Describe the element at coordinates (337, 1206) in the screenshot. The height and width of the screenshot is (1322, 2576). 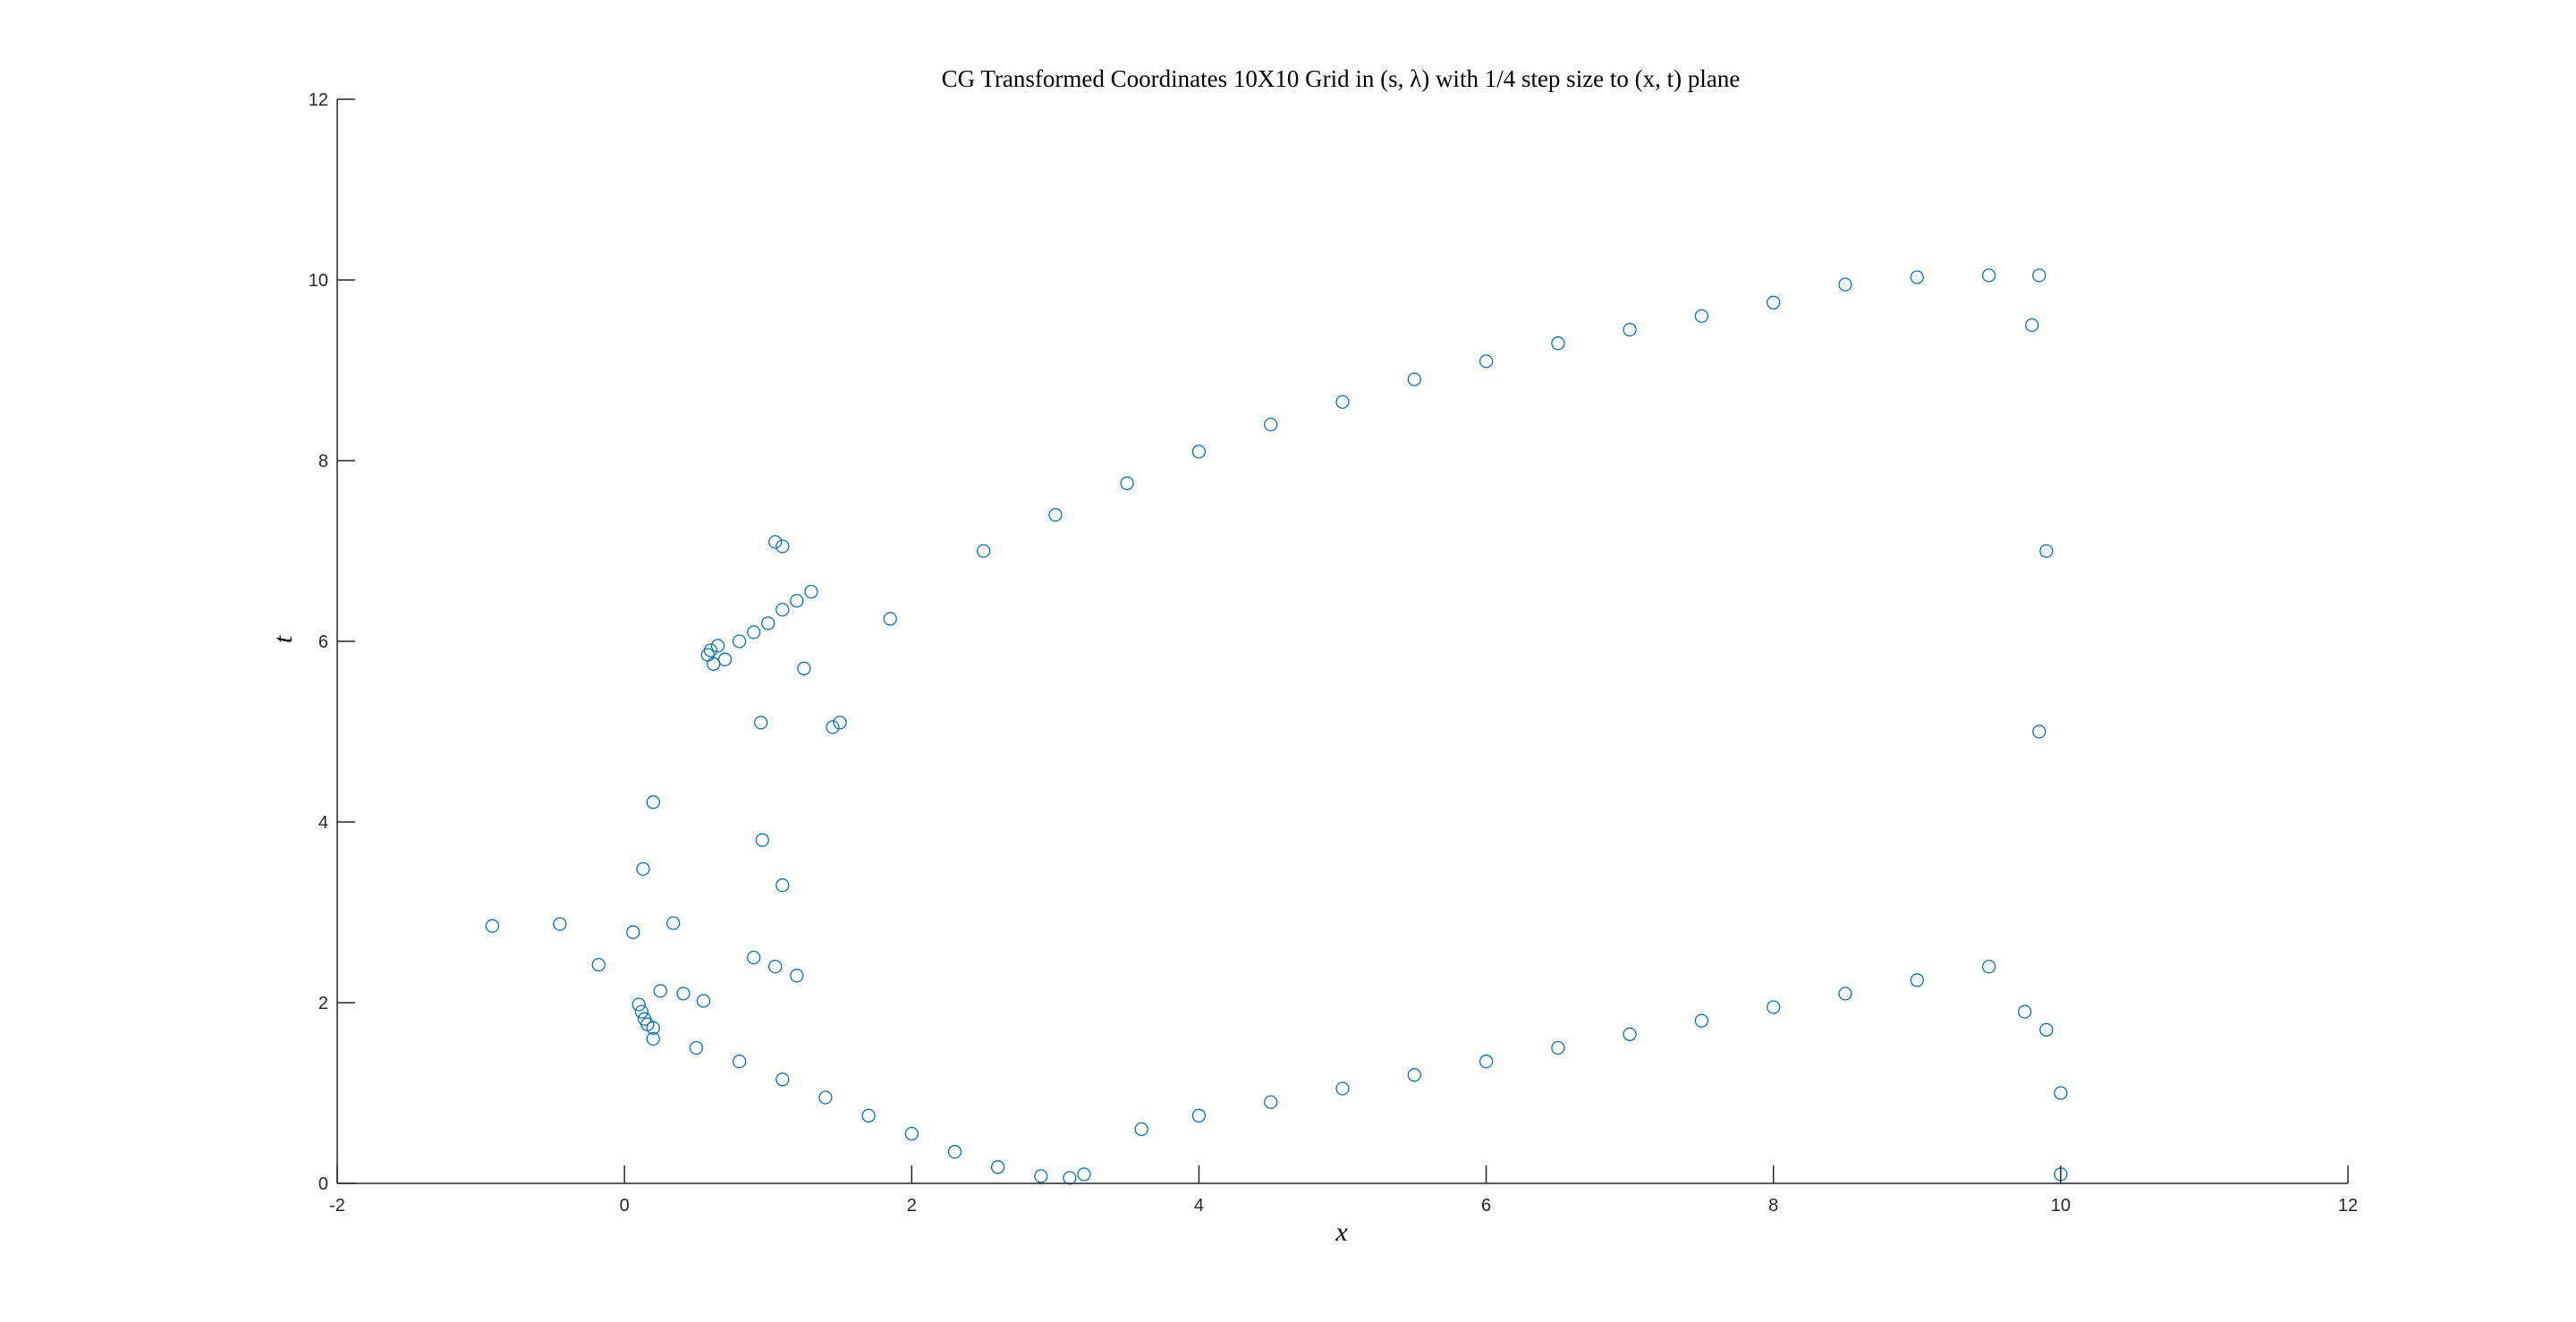
I see `x-tick-label: -2` at that location.